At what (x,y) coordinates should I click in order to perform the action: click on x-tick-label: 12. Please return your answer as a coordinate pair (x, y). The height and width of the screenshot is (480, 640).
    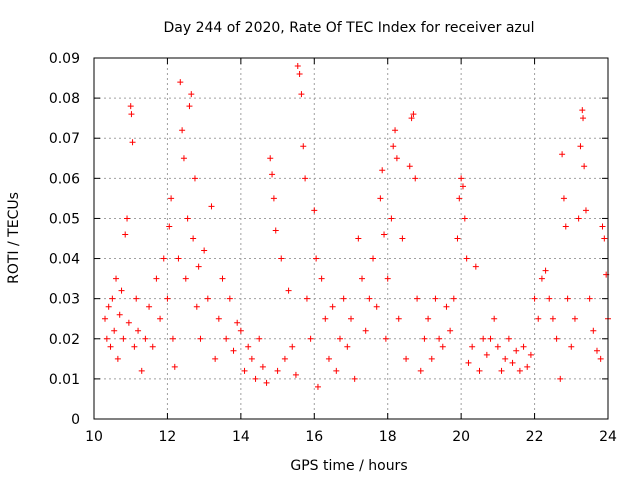
    Looking at the image, I should click on (168, 437).